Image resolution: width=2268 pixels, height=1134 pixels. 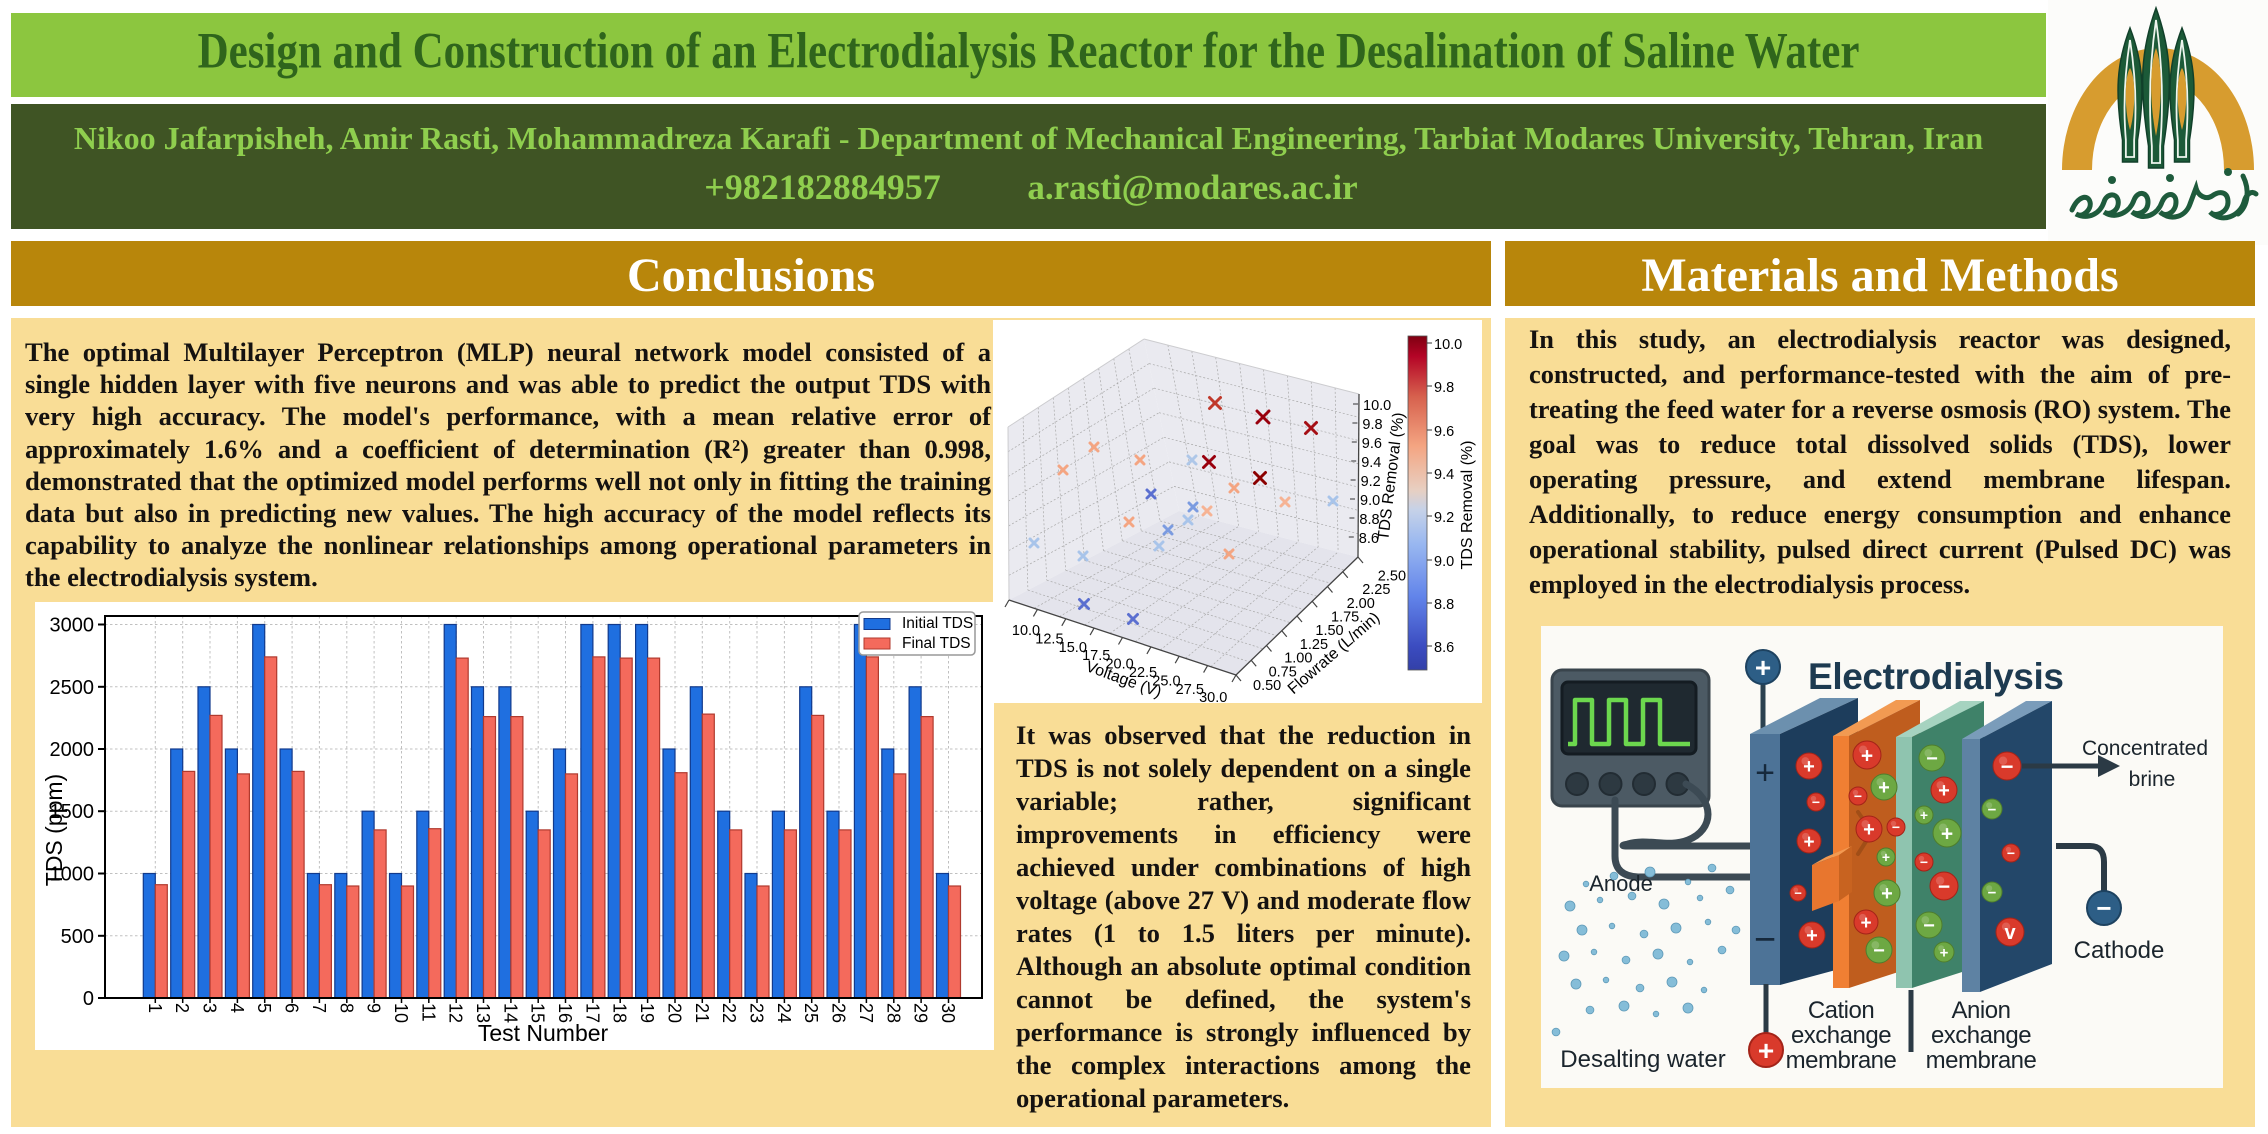 What do you see at coordinates (483, 1013) in the screenshot?
I see `svg-text: 13` at bounding box center [483, 1013].